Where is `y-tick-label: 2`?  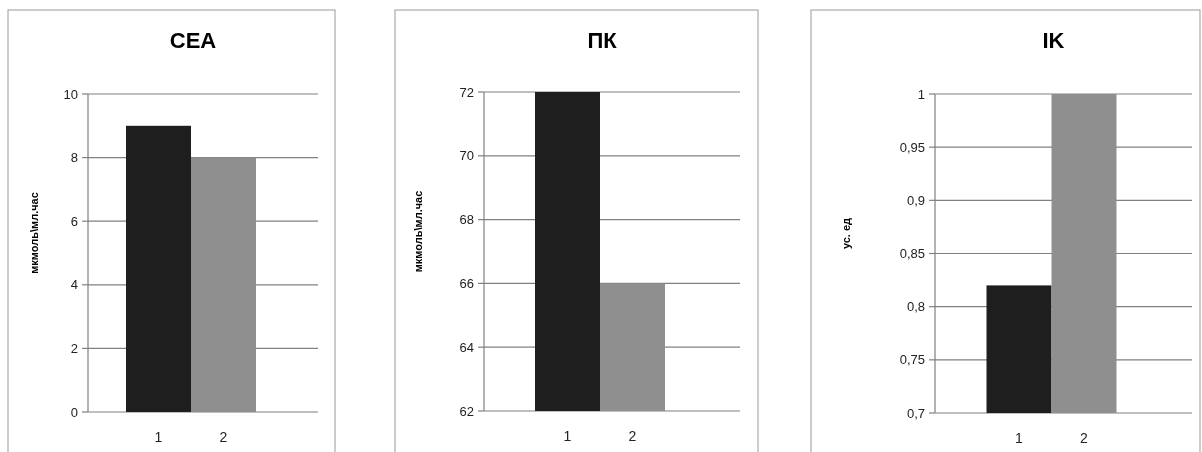
y-tick-label: 2 is located at coordinates (74, 348).